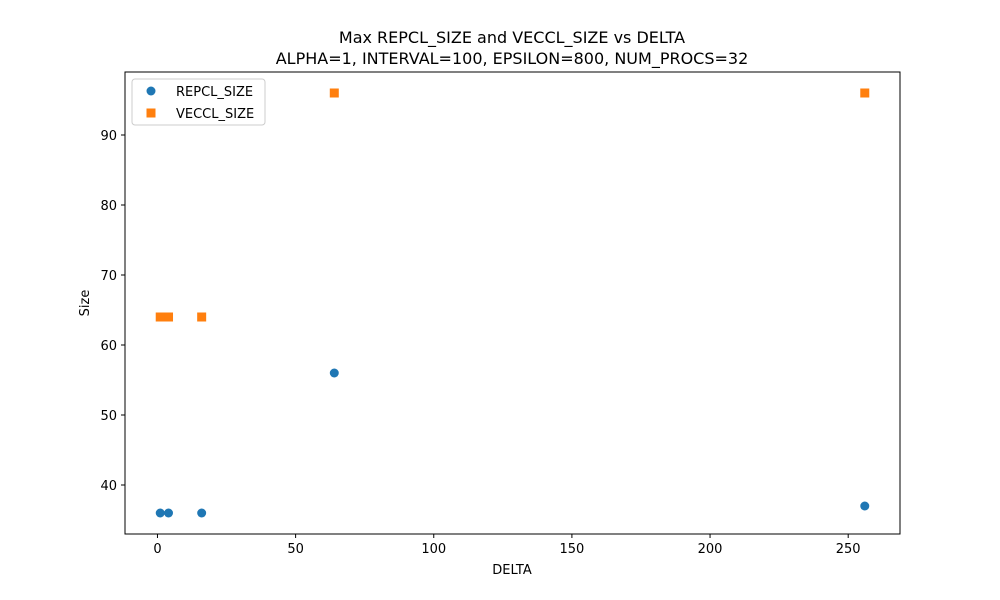 The height and width of the screenshot is (600, 1000). Describe the element at coordinates (108, 136) in the screenshot. I see `y-tick-label: 90` at that location.